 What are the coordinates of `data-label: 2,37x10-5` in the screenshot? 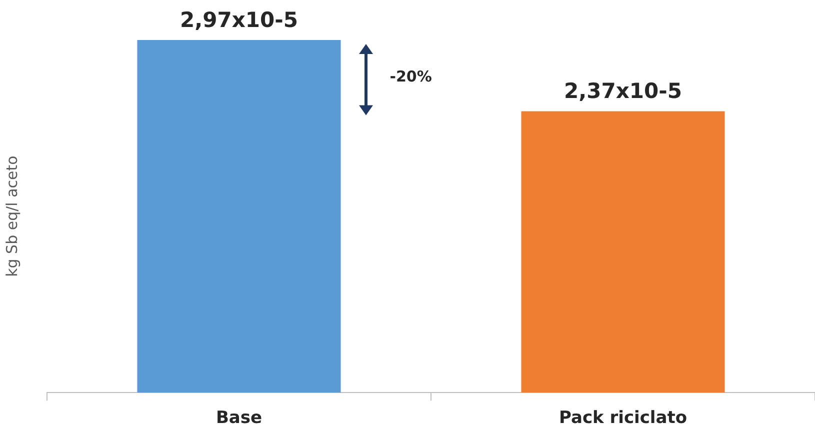 It's located at (623, 91).